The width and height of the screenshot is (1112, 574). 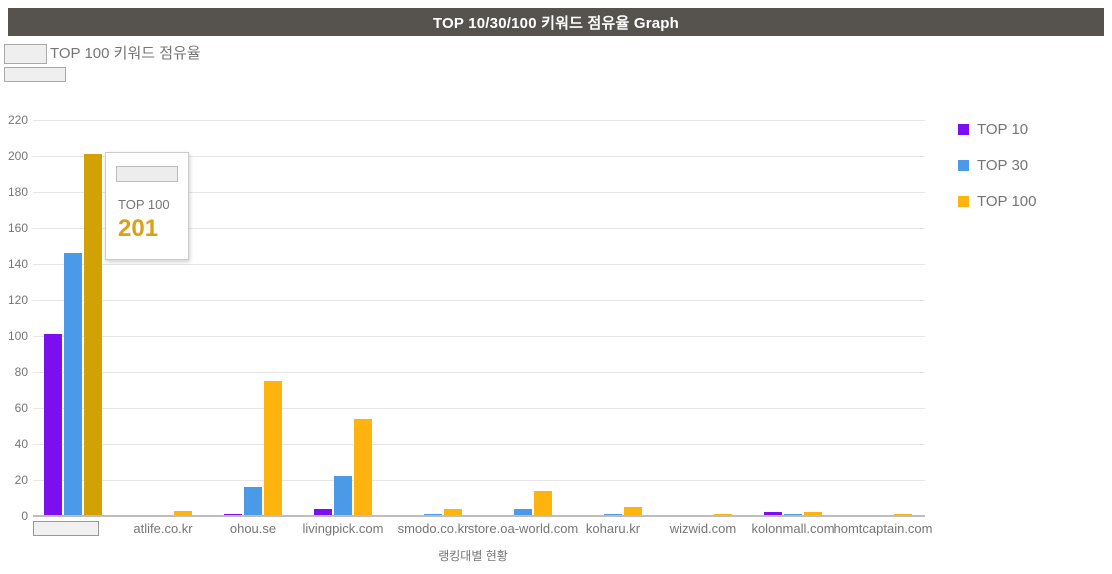 I want to click on y-tick-label: 100, so click(x=17, y=336).